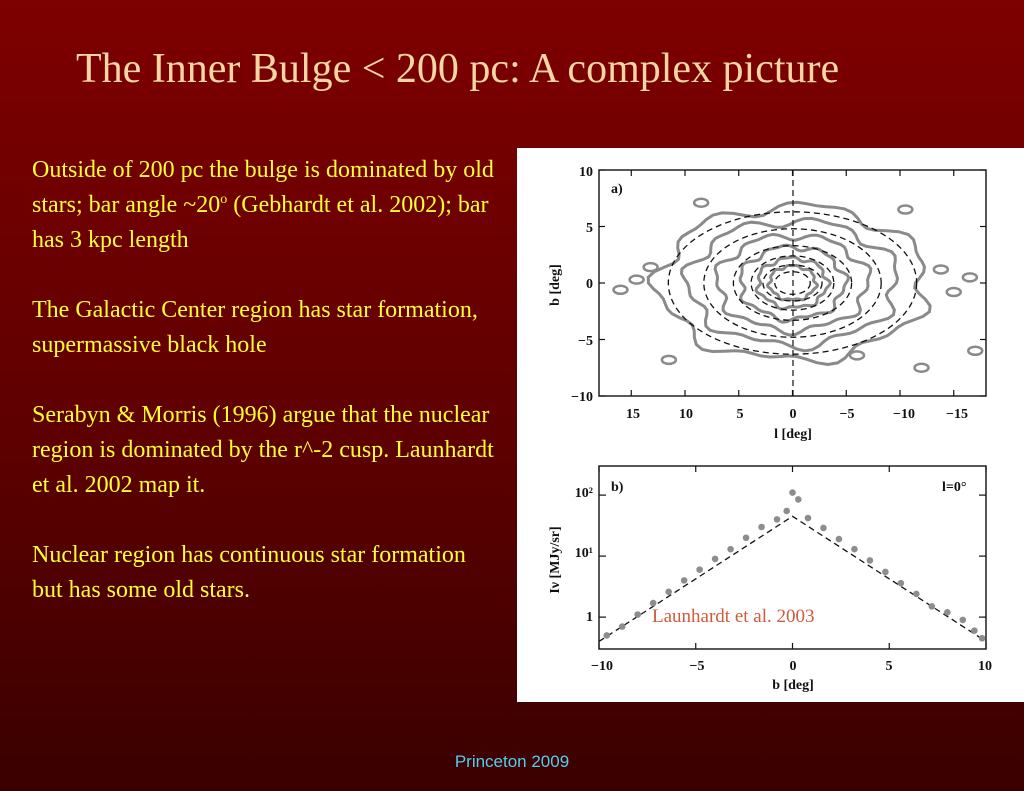 The height and width of the screenshot is (791, 1024). I want to click on panel-a-ticks, so click(792, 283).